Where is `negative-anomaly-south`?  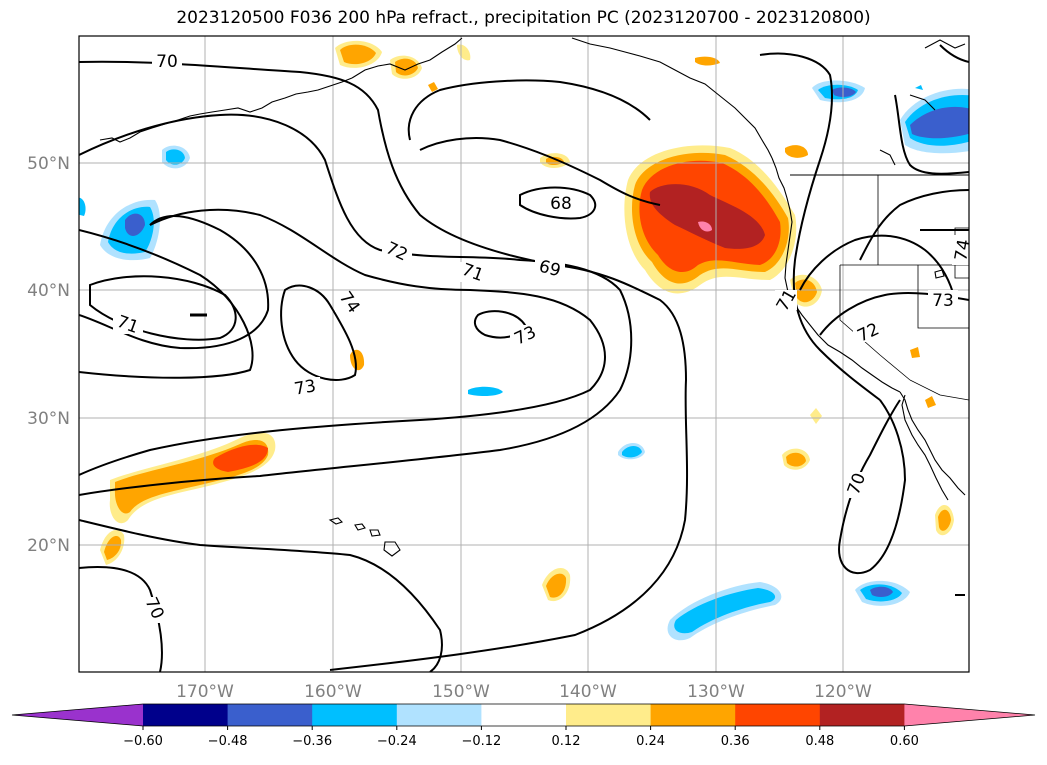 negative-anomaly-south is located at coordinates (689, 513).